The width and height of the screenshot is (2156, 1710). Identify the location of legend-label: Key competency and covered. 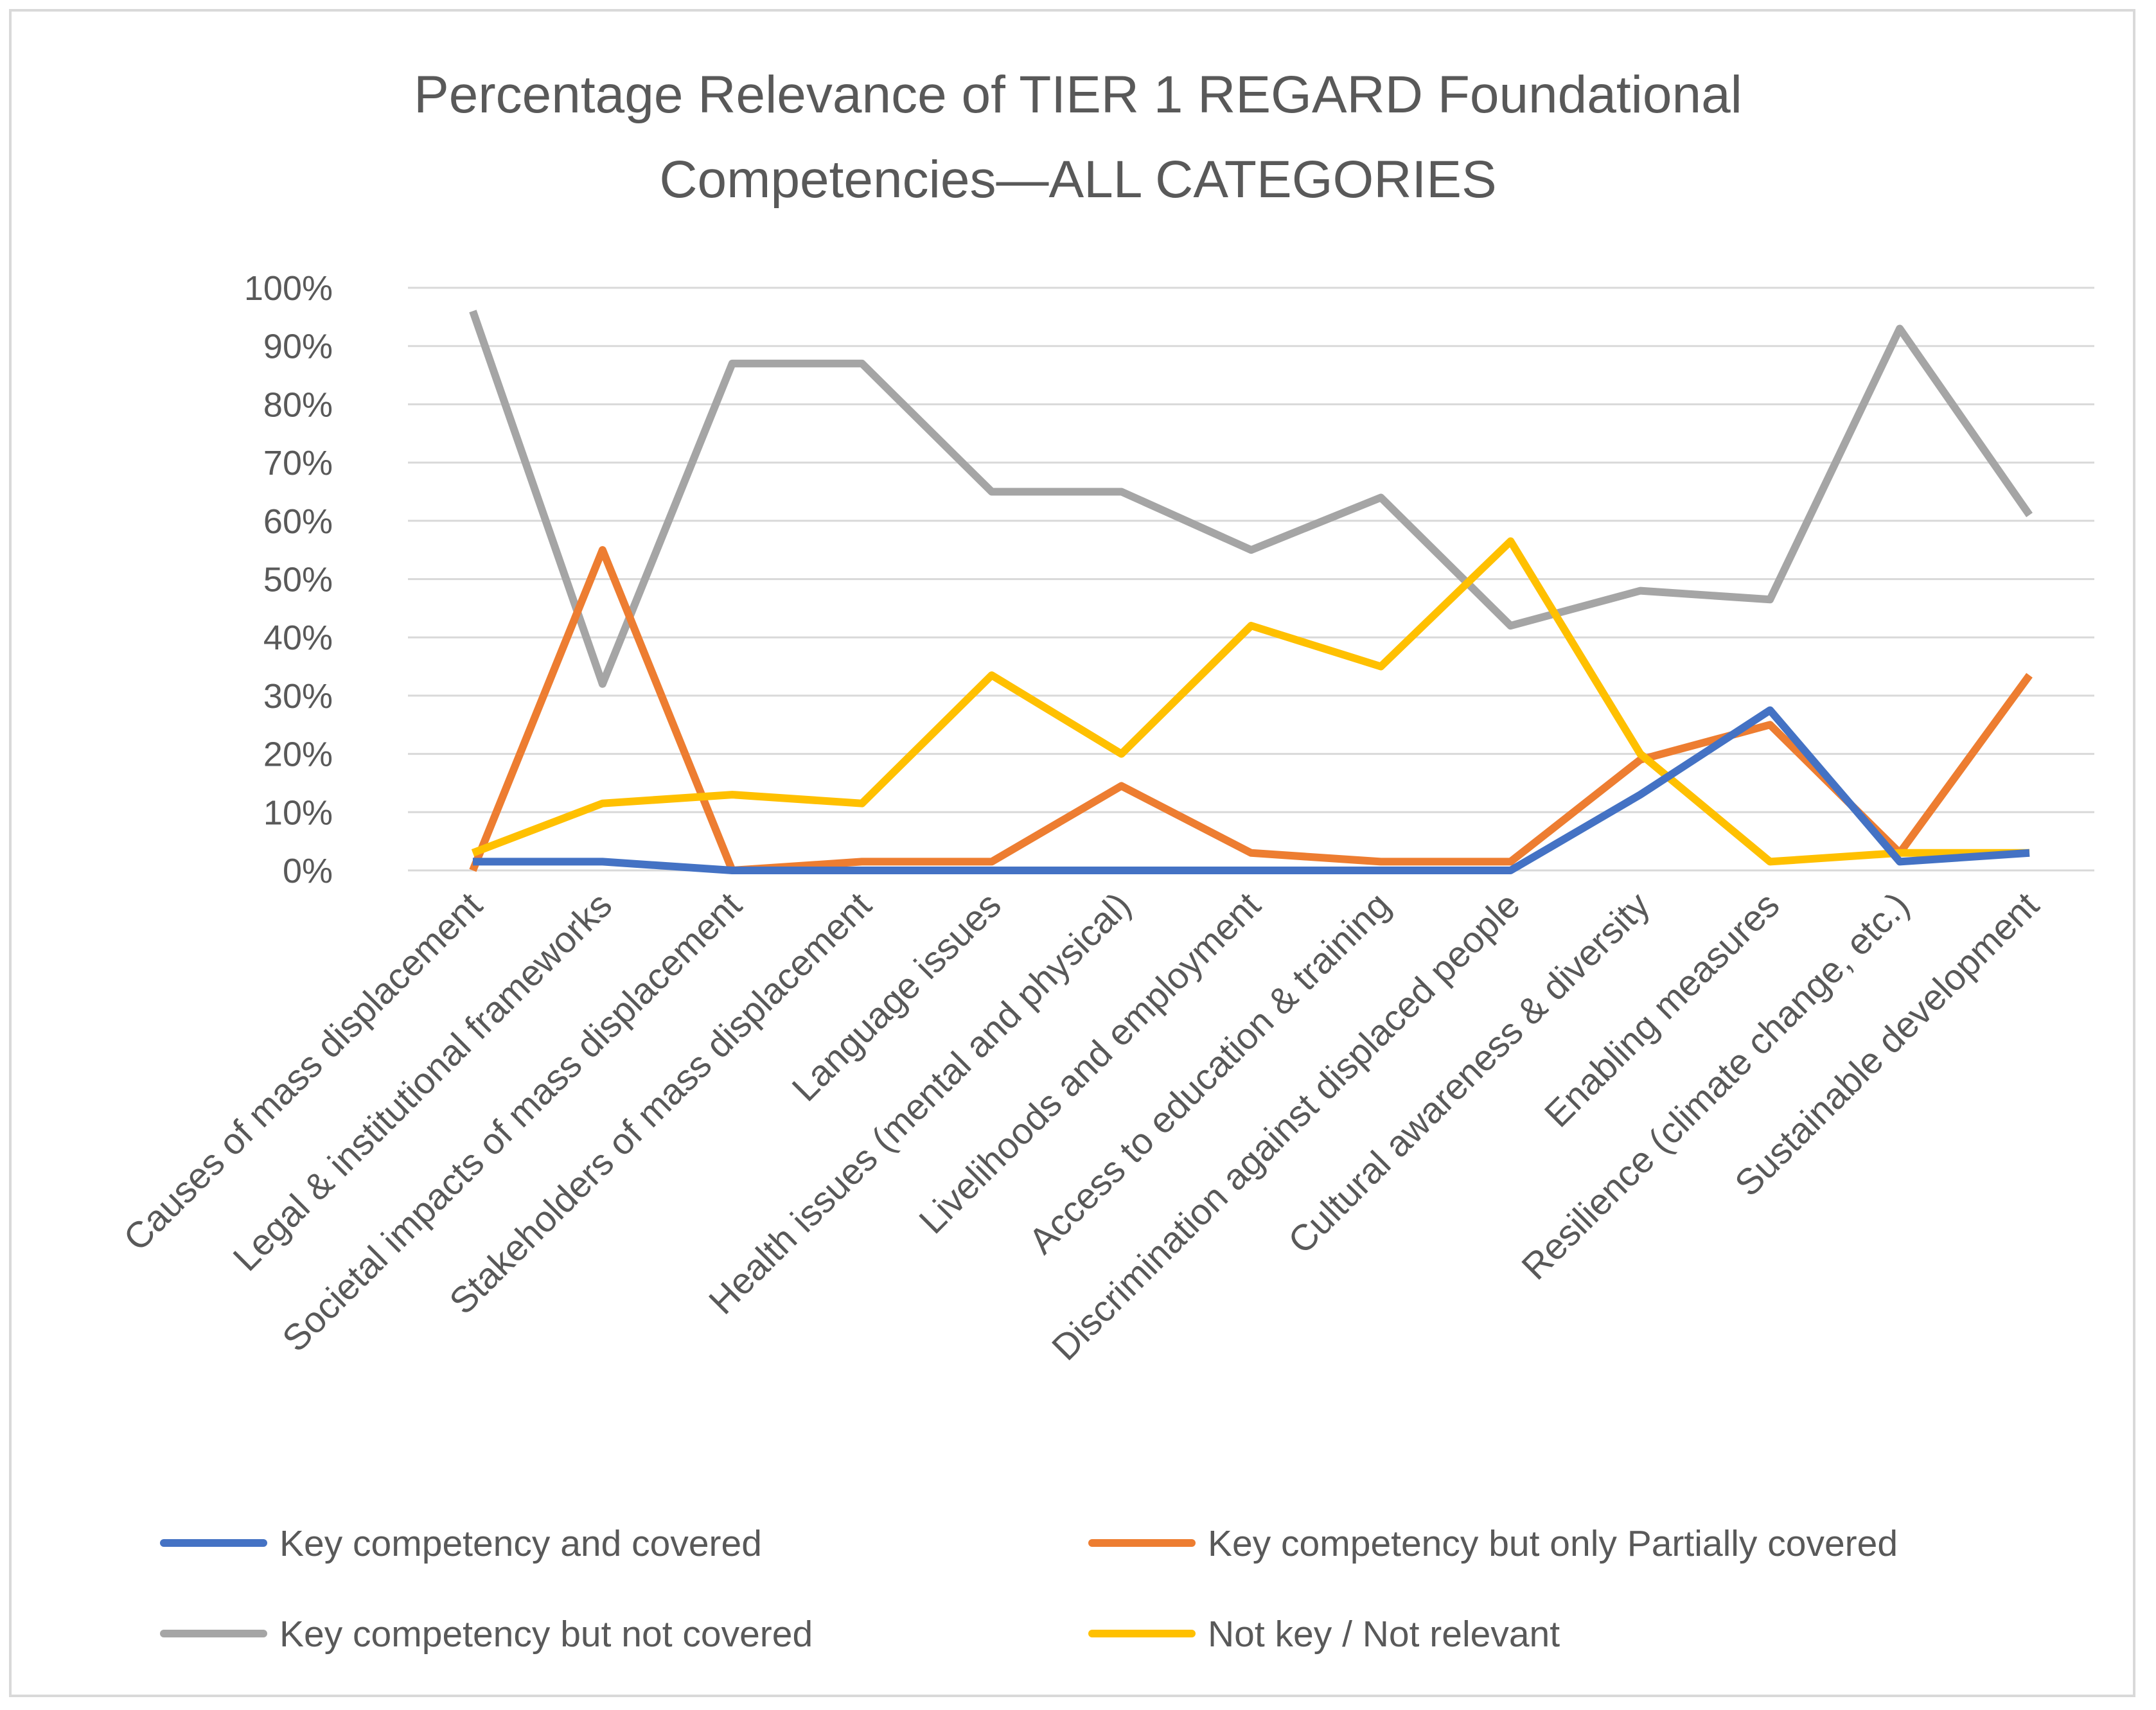
(520, 1544).